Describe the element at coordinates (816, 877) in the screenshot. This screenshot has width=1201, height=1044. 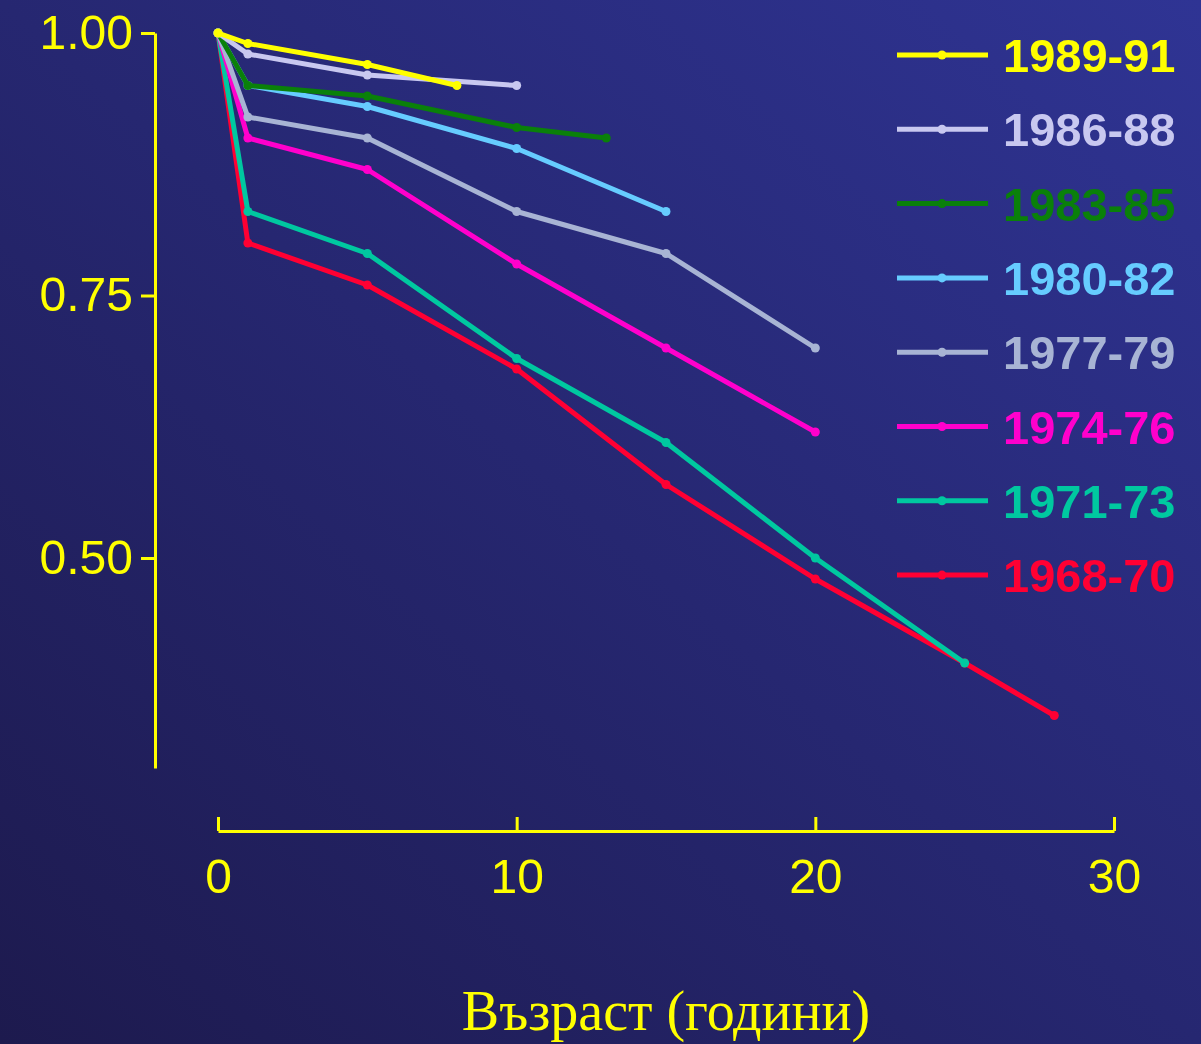
I see `x-tick-label: 20` at that location.